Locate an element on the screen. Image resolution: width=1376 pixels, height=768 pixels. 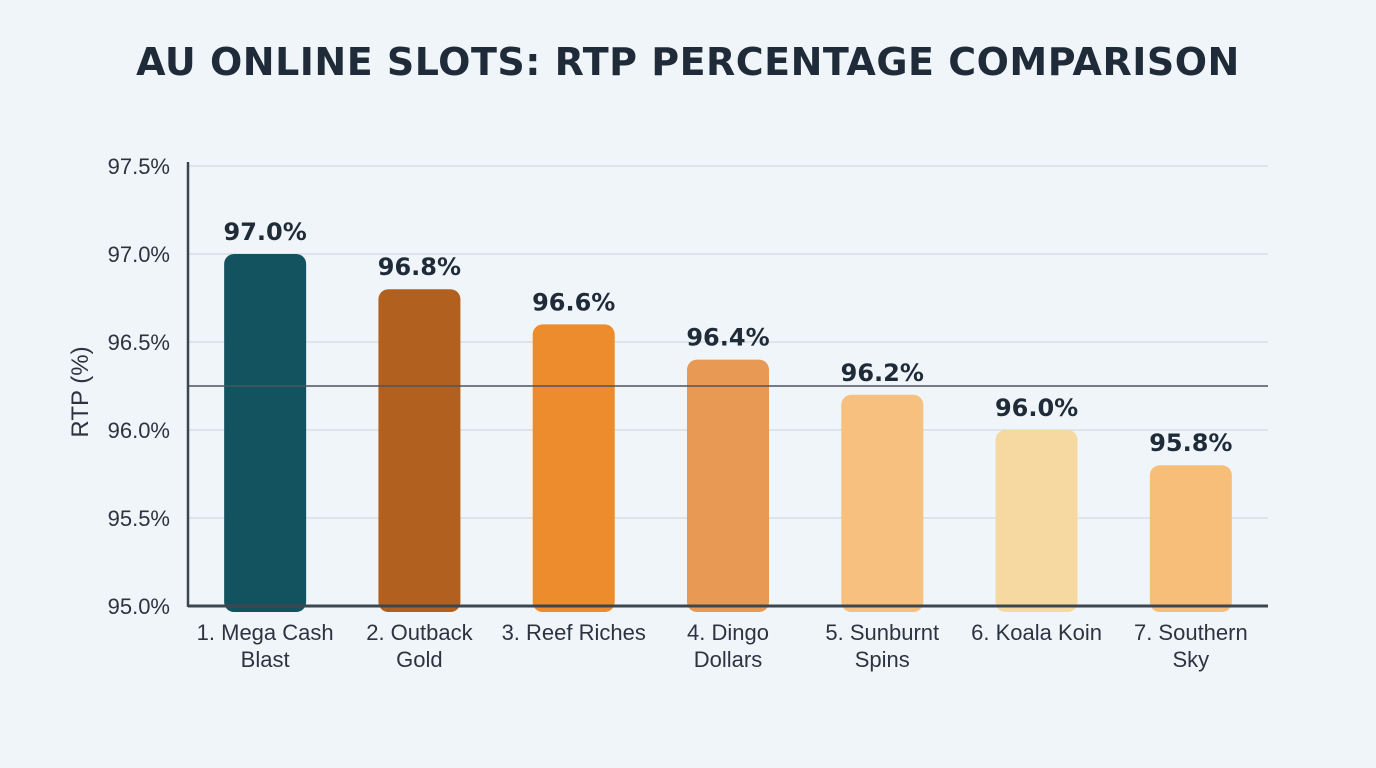
bar-value-label: 97.0% is located at coordinates (265, 232).